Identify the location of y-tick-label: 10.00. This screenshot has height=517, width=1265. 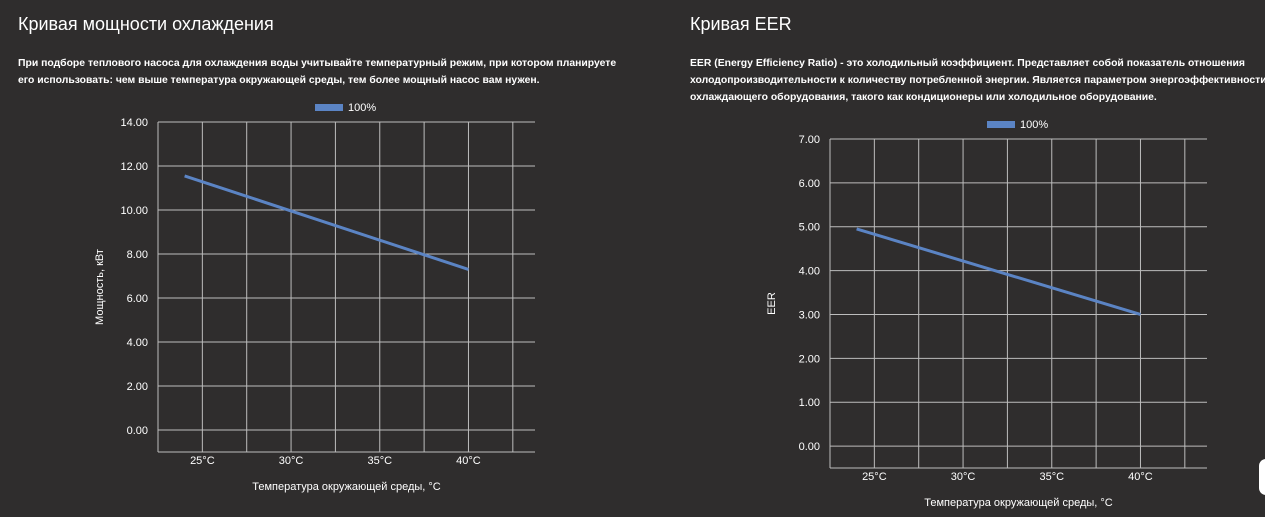
(134, 211).